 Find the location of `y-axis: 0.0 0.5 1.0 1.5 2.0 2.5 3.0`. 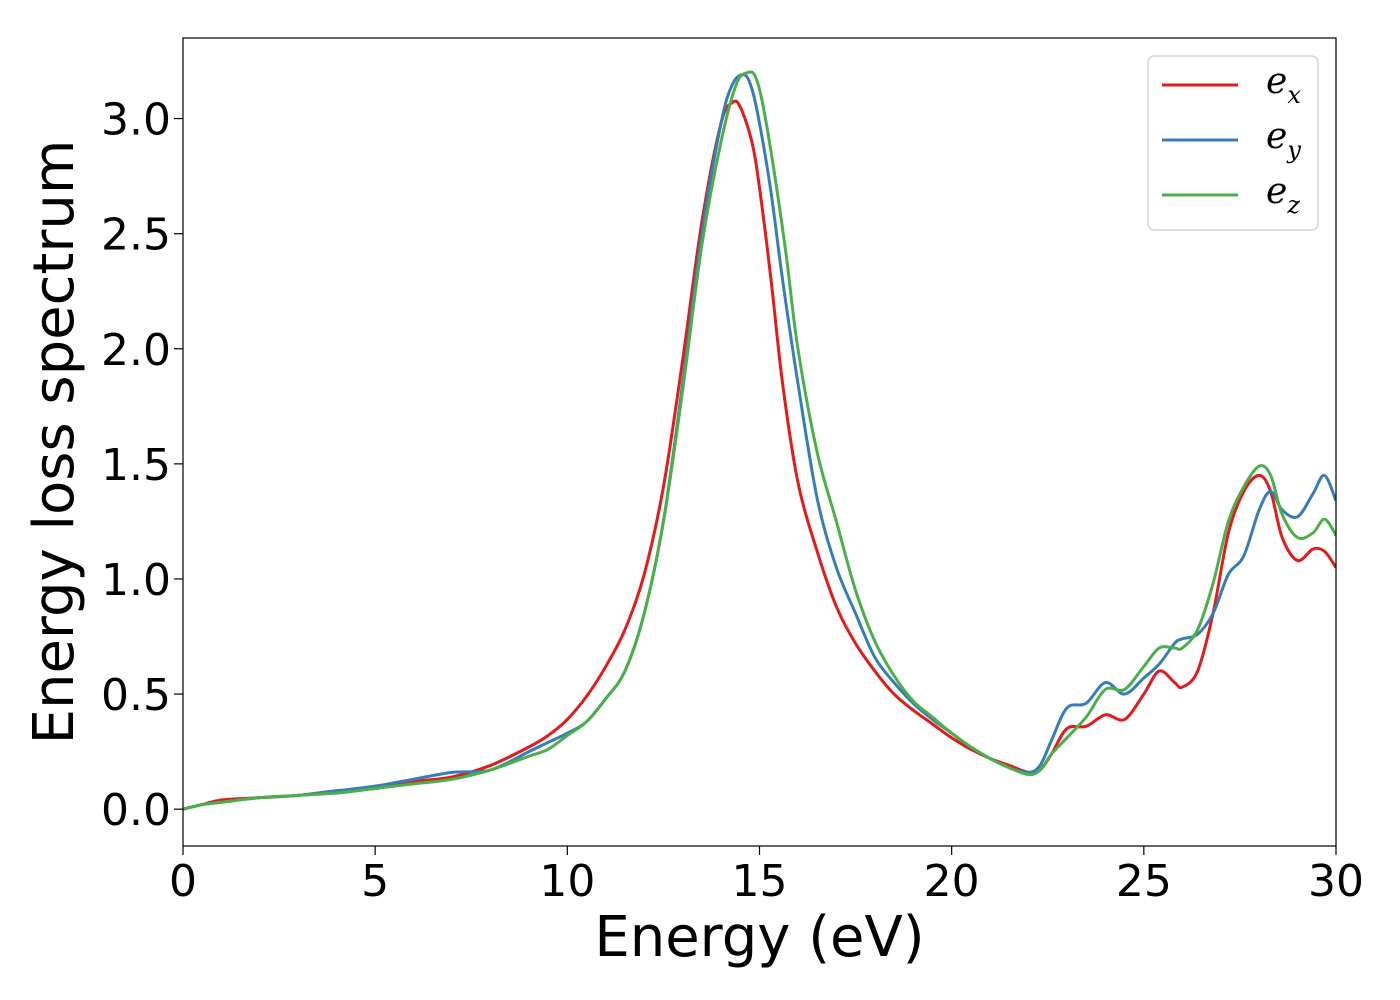

y-axis: 0.0 0.5 1.0 1.5 2.0 2.5 3.0 is located at coordinates (142, 465).